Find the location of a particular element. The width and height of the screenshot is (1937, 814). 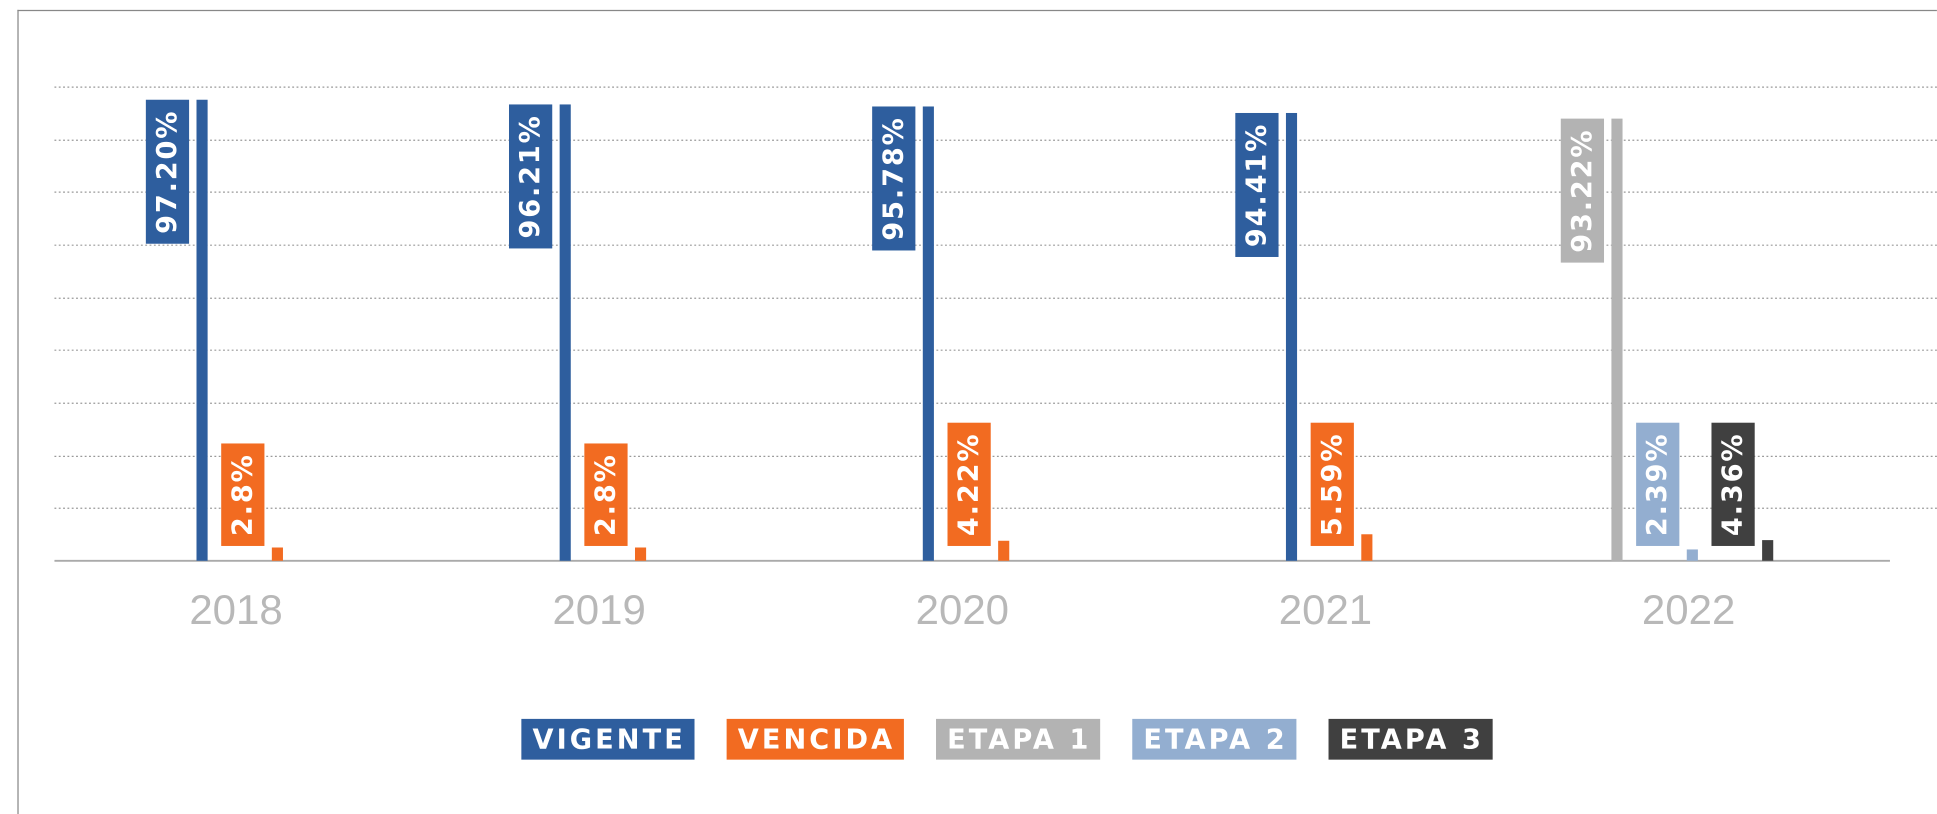

legend-item: ETAPA 1 is located at coordinates (1018, 739).